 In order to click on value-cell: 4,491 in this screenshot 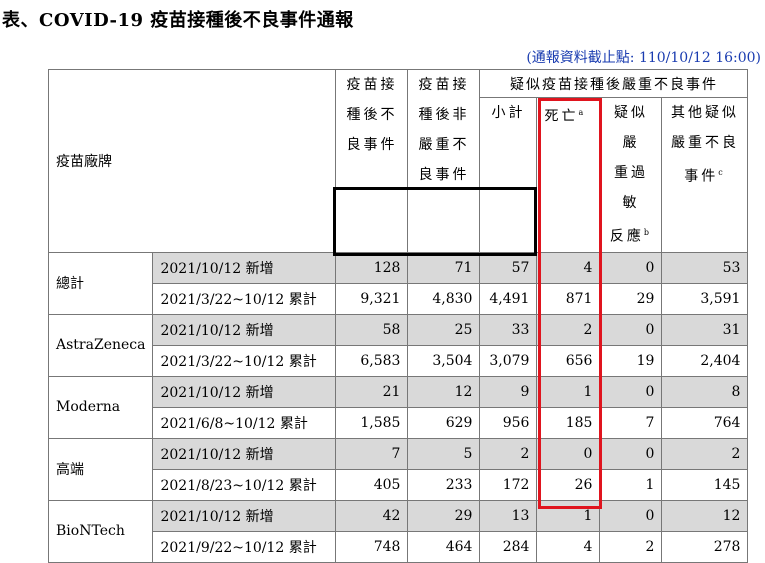, I will do `click(508, 298)`.